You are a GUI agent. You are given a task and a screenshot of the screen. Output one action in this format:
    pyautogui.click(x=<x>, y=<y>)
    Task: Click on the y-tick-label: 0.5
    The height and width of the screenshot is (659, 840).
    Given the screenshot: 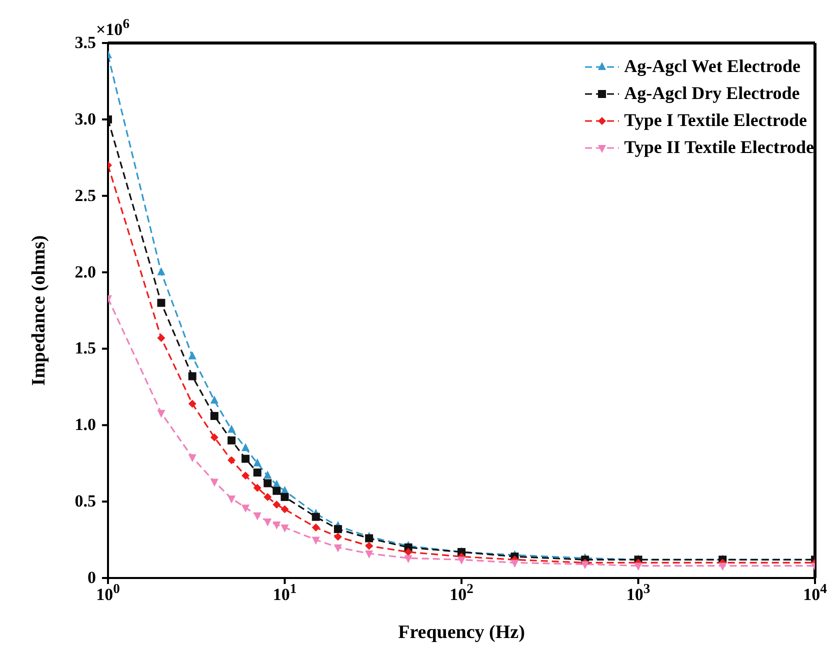 What is the action you would take?
    pyautogui.click(x=85, y=501)
    